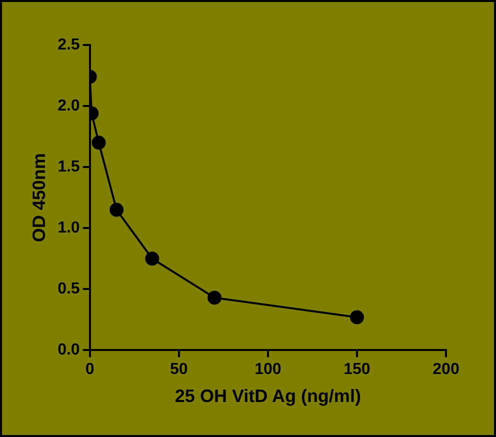 The height and width of the screenshot is (437, 496). What do you see at coordinates (69, 350) in the screenshot?
I see `y-tick-label: 0.0` at bounding box center [69, 350].